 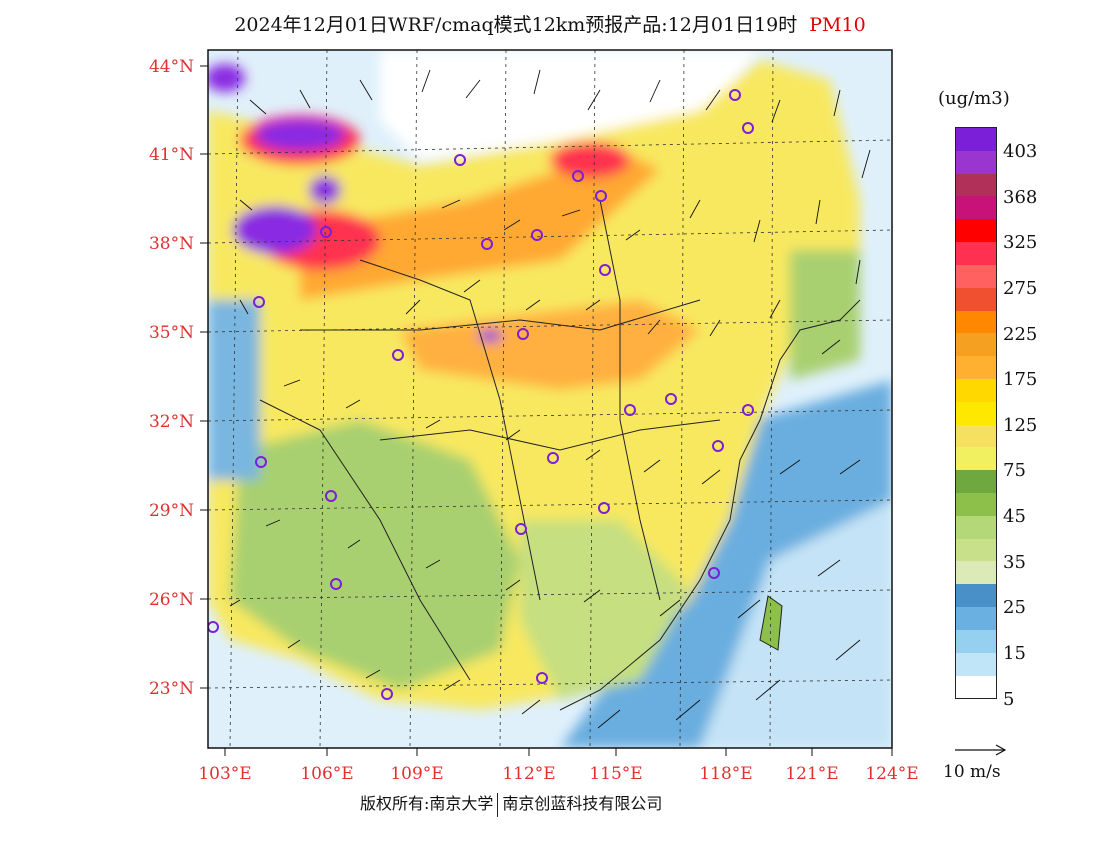 What do you see at coordinates (837, 25) in the screenshot?
I see `product-label: PM10` at bounding box center [837, 25].